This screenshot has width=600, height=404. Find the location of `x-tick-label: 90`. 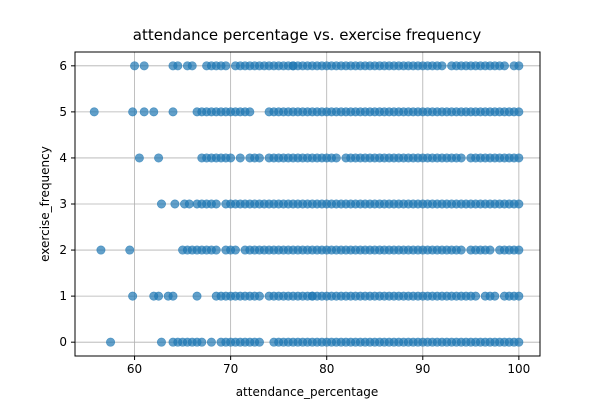

x-tick-label: 90 is located at coordinates (422, 369).